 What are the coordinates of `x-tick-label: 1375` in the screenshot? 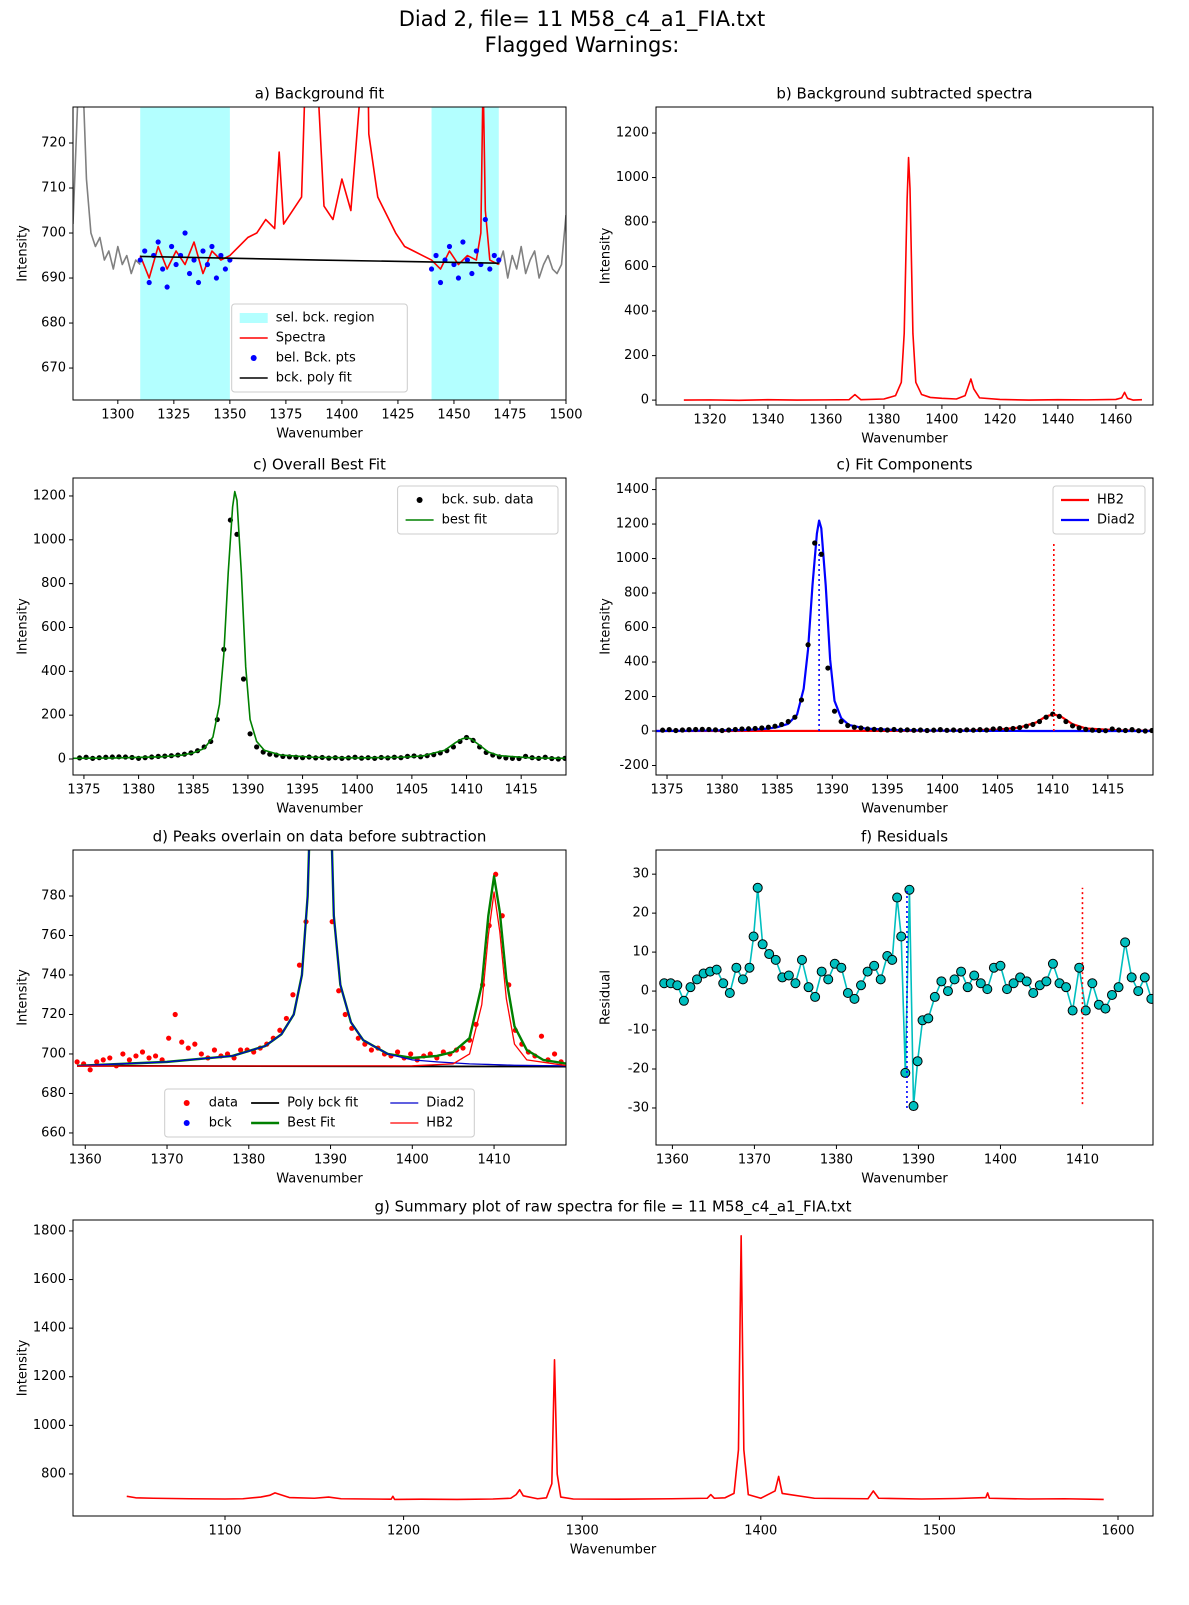 It's located at (285, 415).